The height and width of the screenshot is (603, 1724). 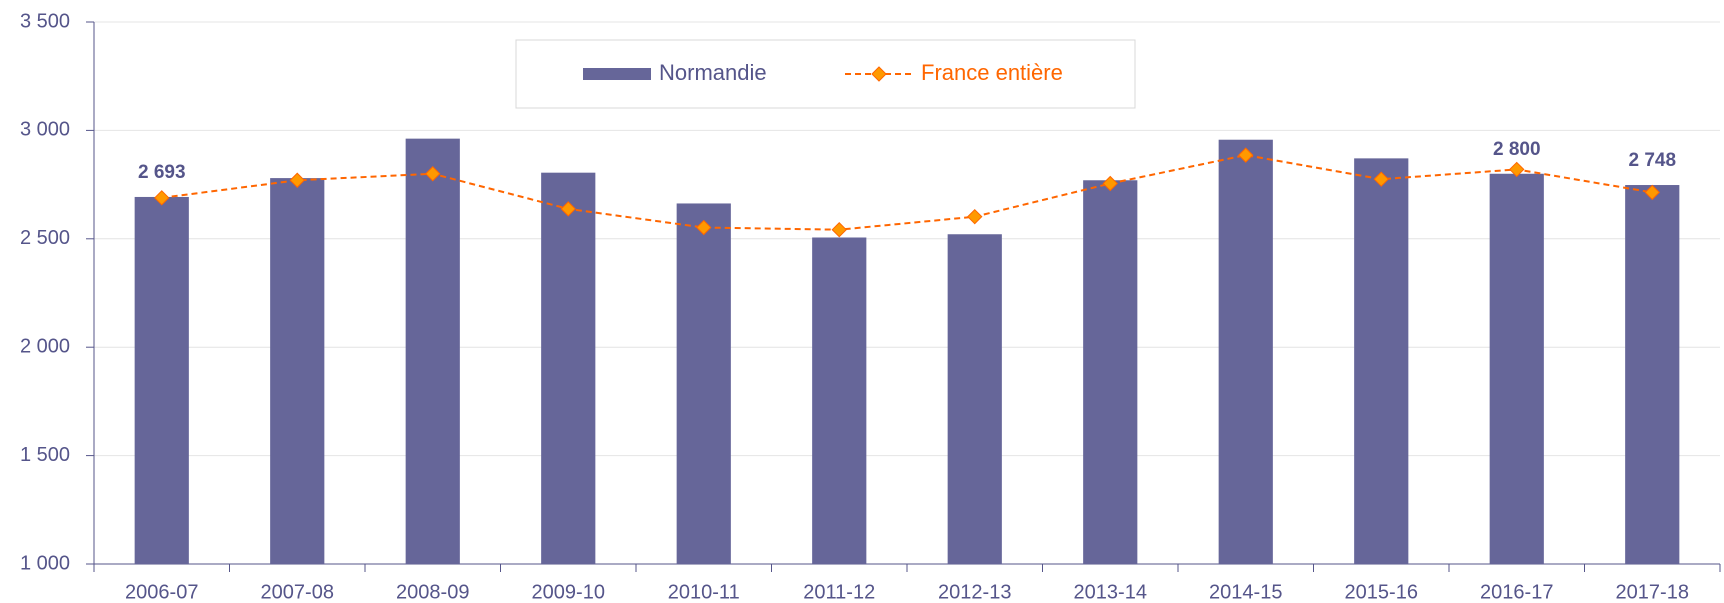 What do you see at coordinates (1517, 149) in the screenshot?
I see `data-label: 2 800` at bounding box center [1517, 149].